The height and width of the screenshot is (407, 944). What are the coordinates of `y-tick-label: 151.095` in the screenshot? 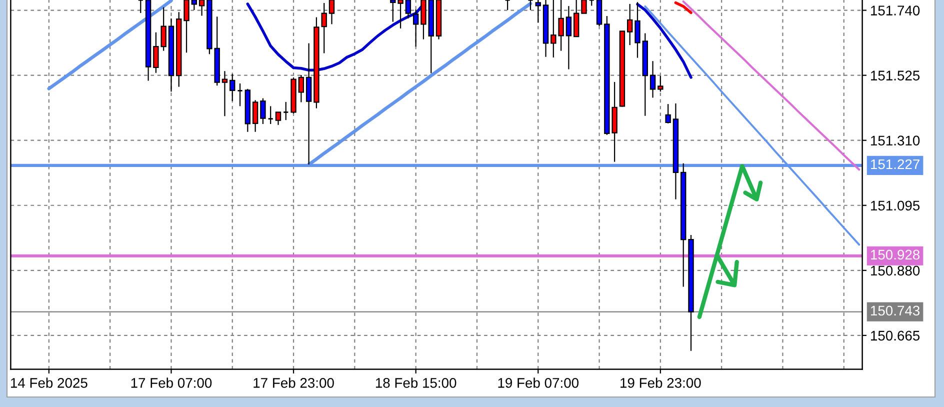 It's located at (895, 205).